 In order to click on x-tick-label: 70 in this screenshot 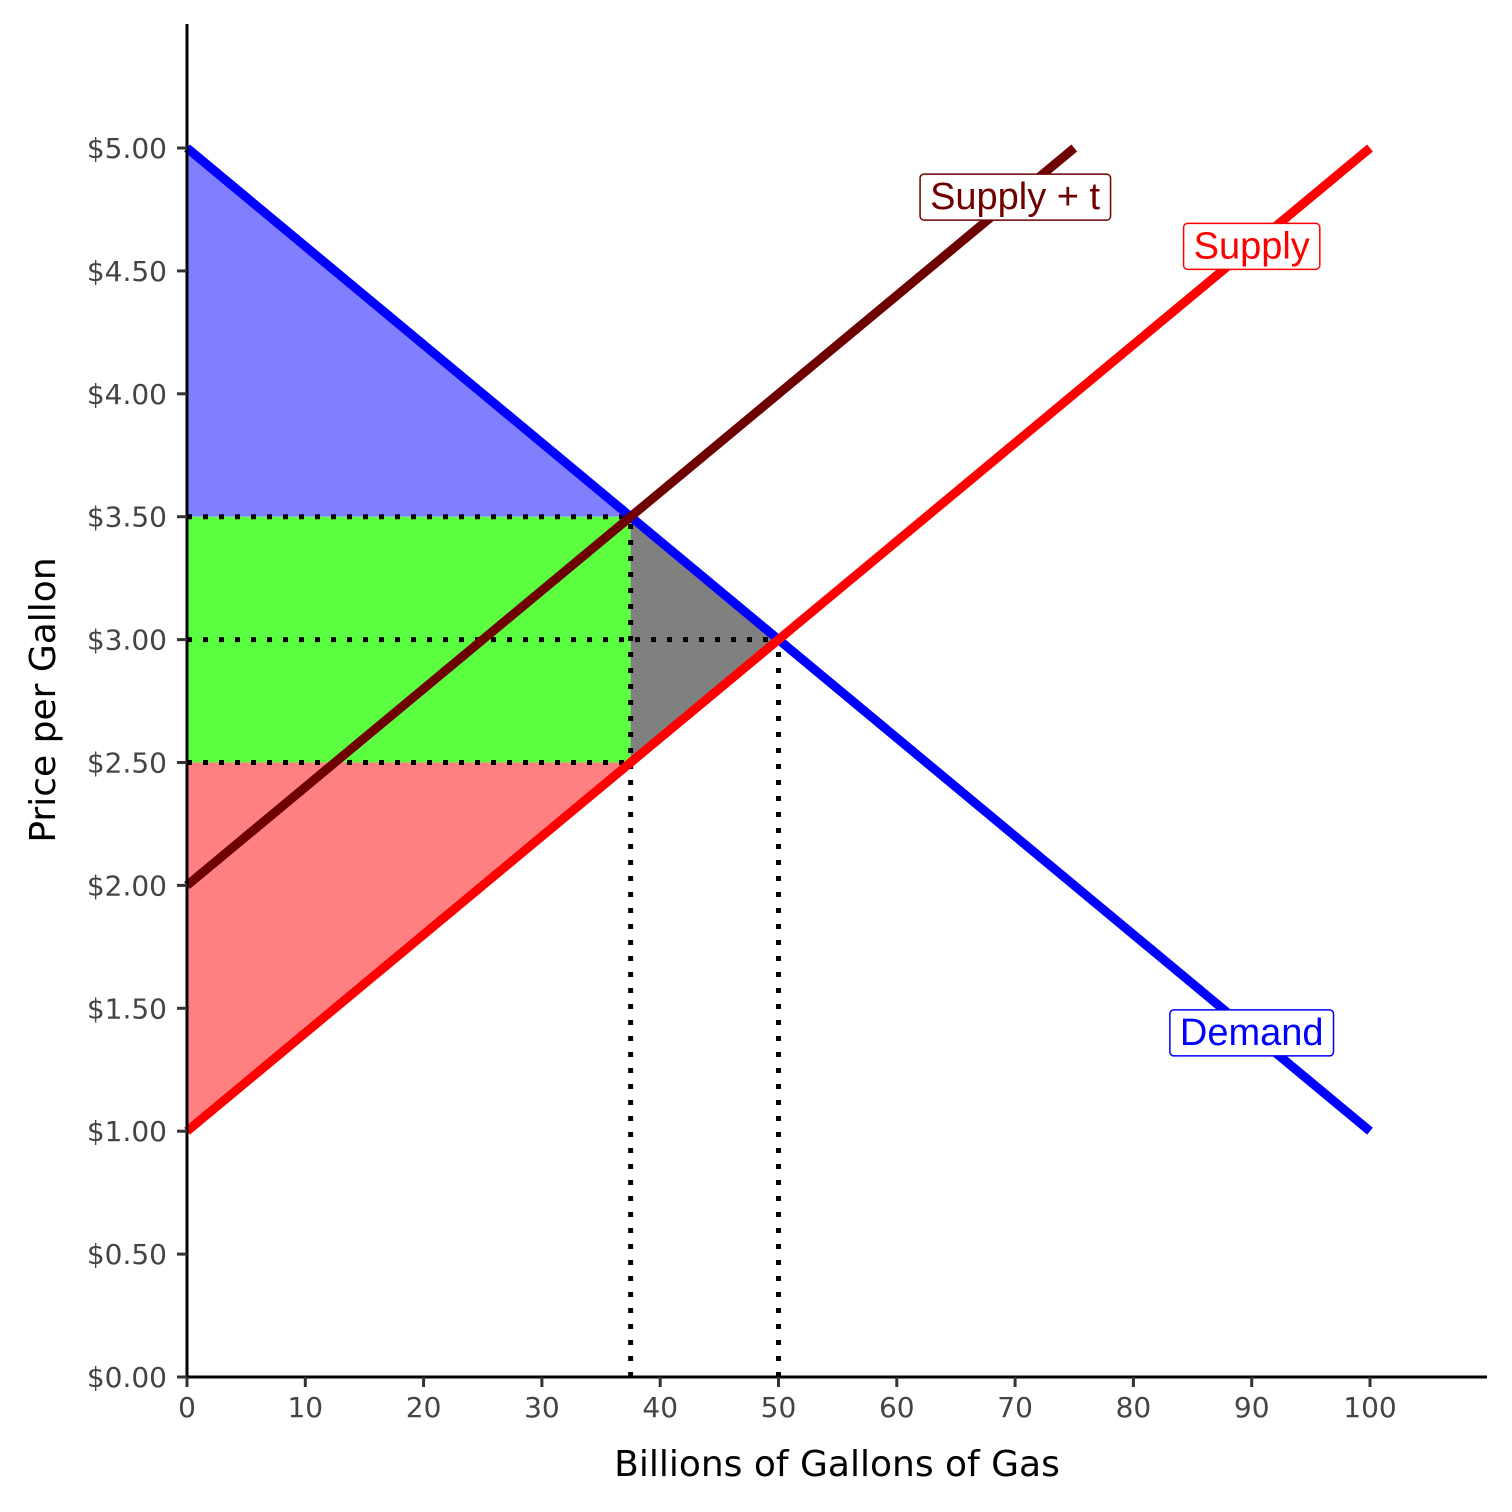, I will do `click(1015, 1407)`.